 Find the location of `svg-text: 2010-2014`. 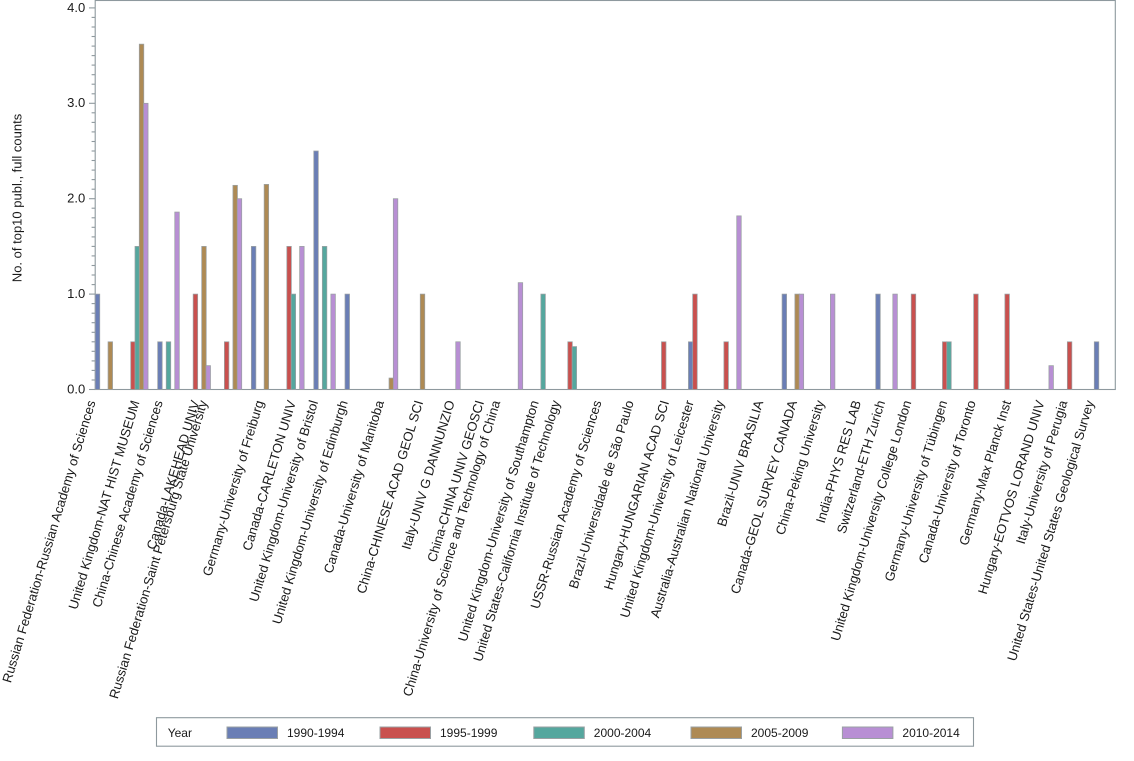

svg-text: 2010-2014 is located at coordinates (931, 733).